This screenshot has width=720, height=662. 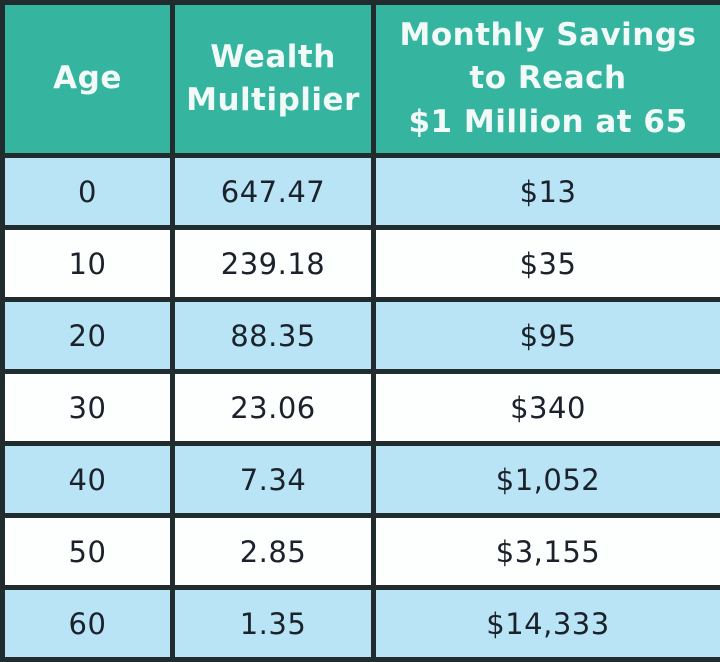 What do you see at coordinates (545, 263) in the screenshot?
I see `savings-cell: $35` at bounding box center [545, 263].